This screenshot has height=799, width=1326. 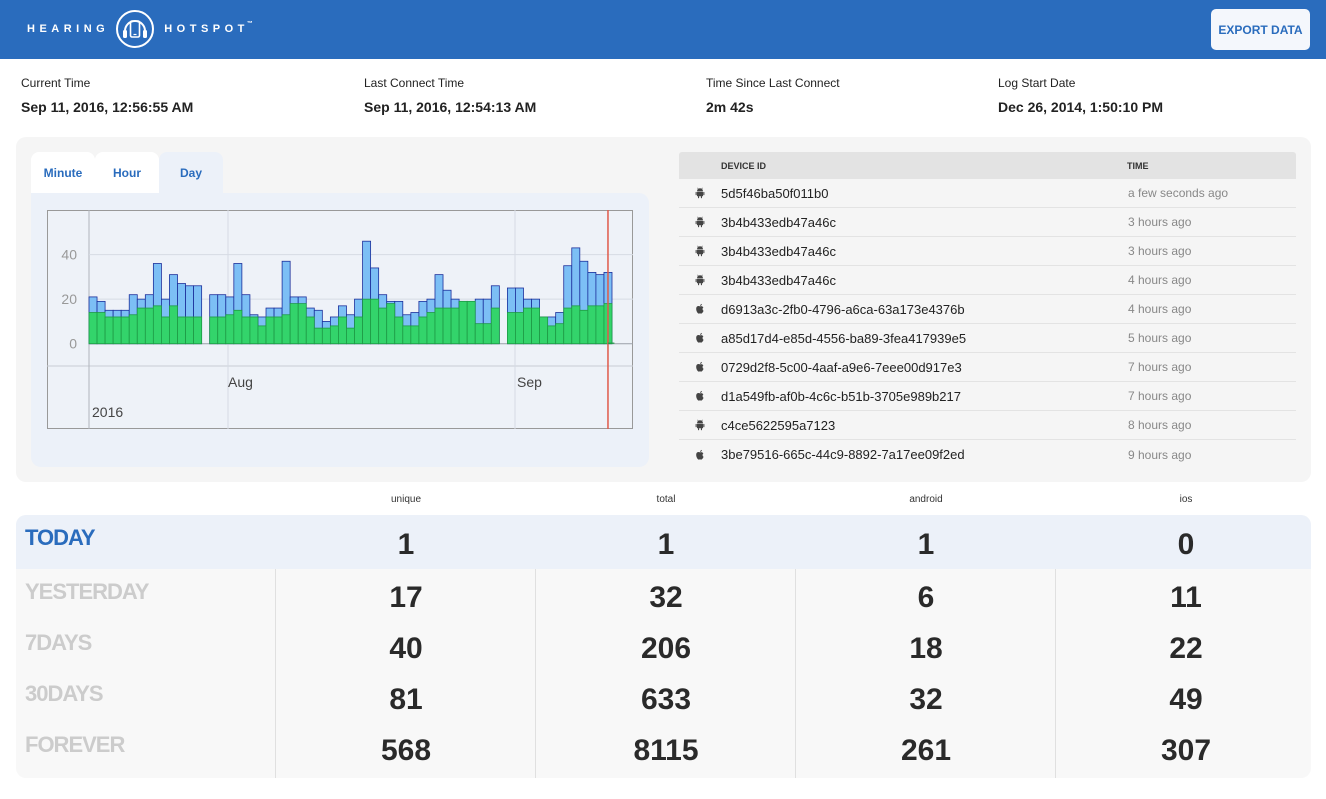 I want to click on stat-value: 2m 42s, so click(x=730, y=107).